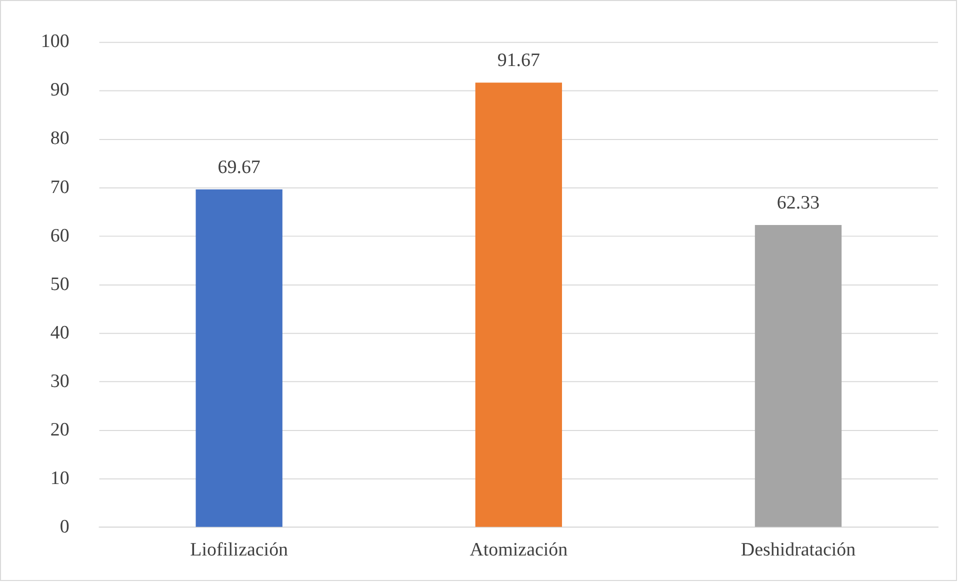 This screenshot has width=959, height=583. What do you see at coordinates (65, 527) in the screenshot?
I see `y-tick-label: 0` at bounding box center [65, 527].